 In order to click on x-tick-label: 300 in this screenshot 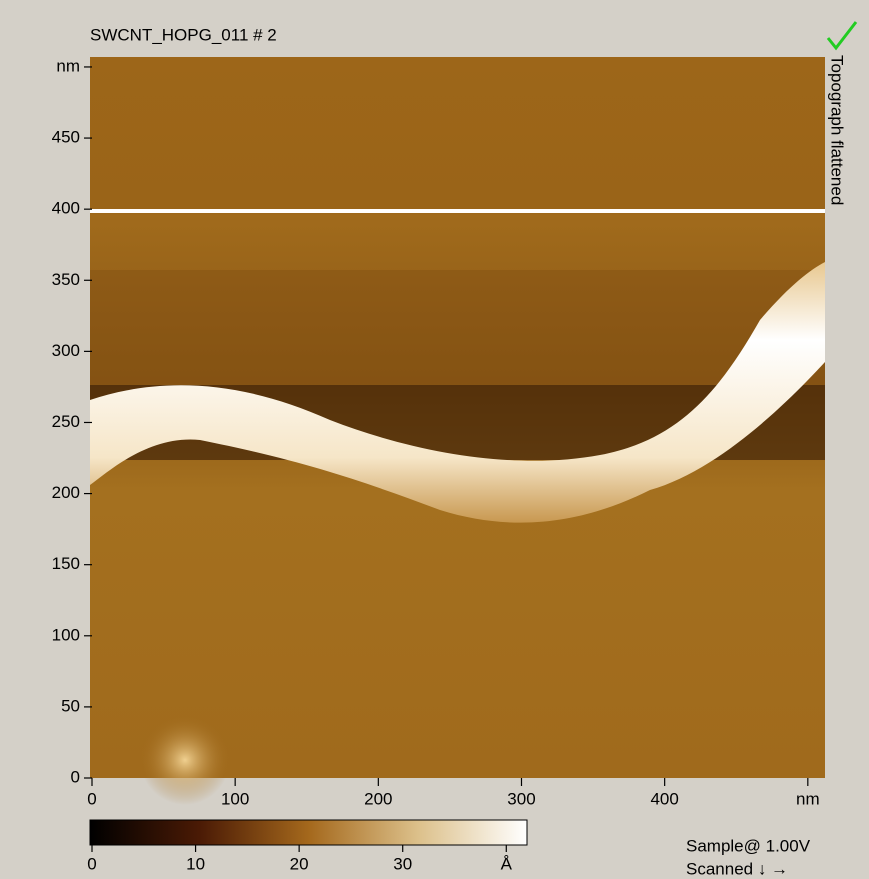, I will do `click(521, 798)`.